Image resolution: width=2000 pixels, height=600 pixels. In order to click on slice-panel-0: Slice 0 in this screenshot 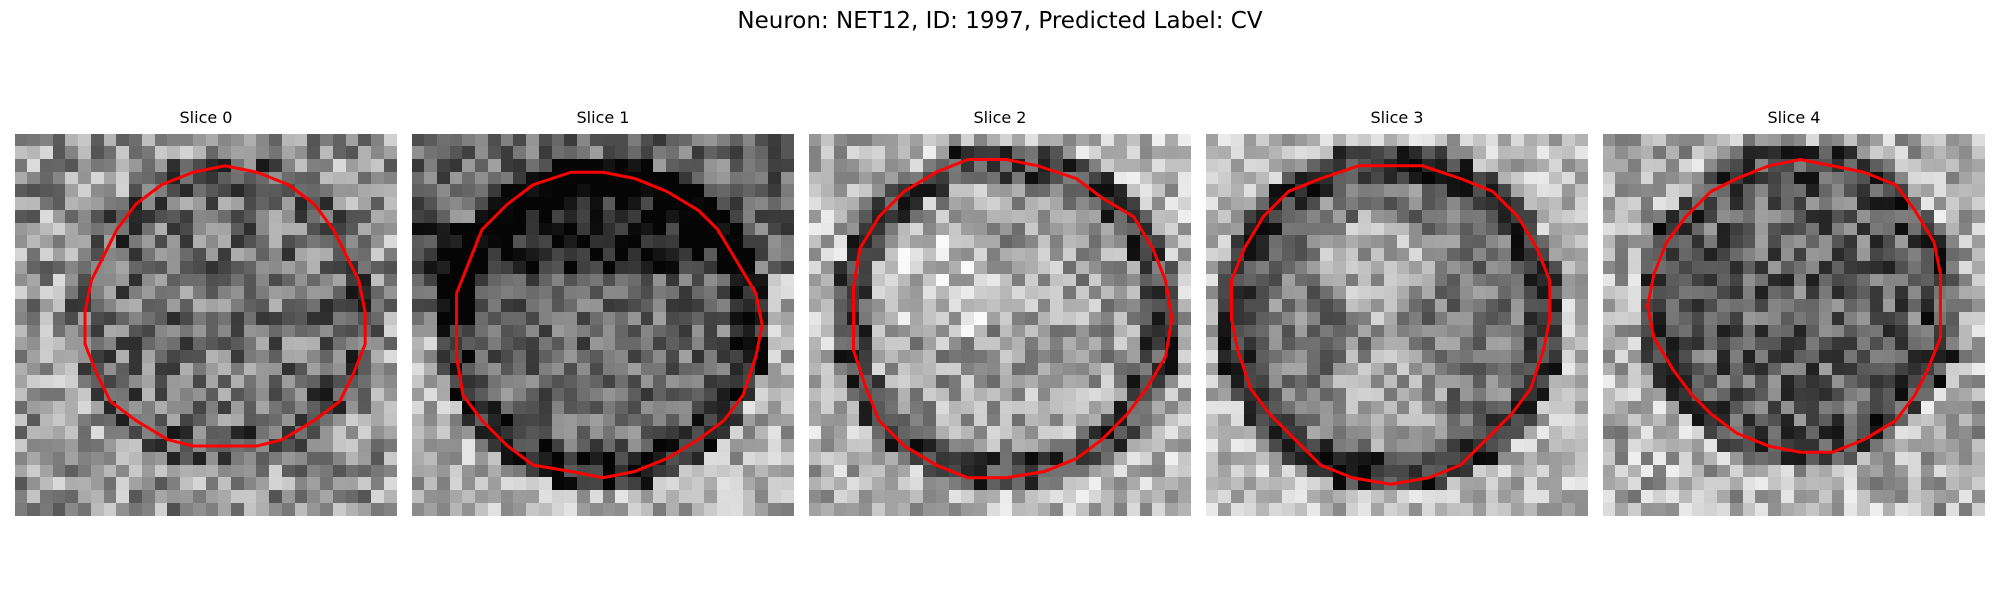, I will do `click(206, 314)`.